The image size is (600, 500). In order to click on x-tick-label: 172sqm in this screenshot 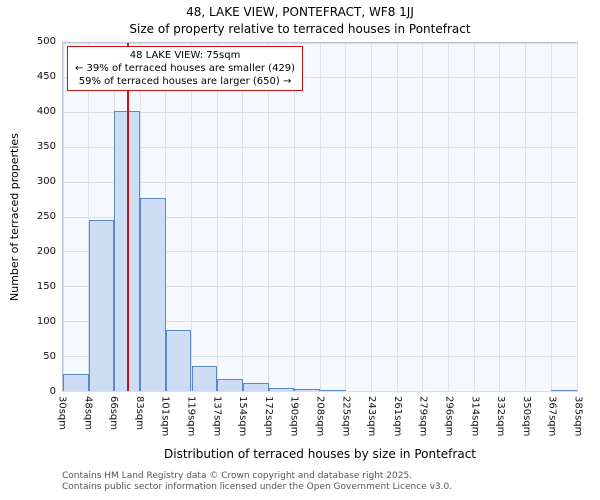, I will do `click(268, 416)`.